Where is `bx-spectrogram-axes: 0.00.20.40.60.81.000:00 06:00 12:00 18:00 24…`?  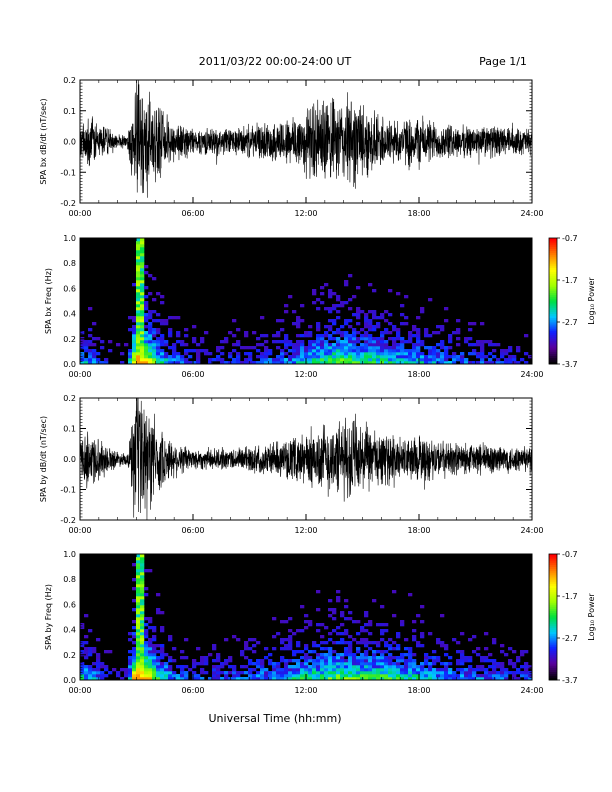
bx-spectrogram-axes: 0.00.20.40.60.81.000:00 06:00 12:00 18:00 24… is located at coordinates (303, 306).